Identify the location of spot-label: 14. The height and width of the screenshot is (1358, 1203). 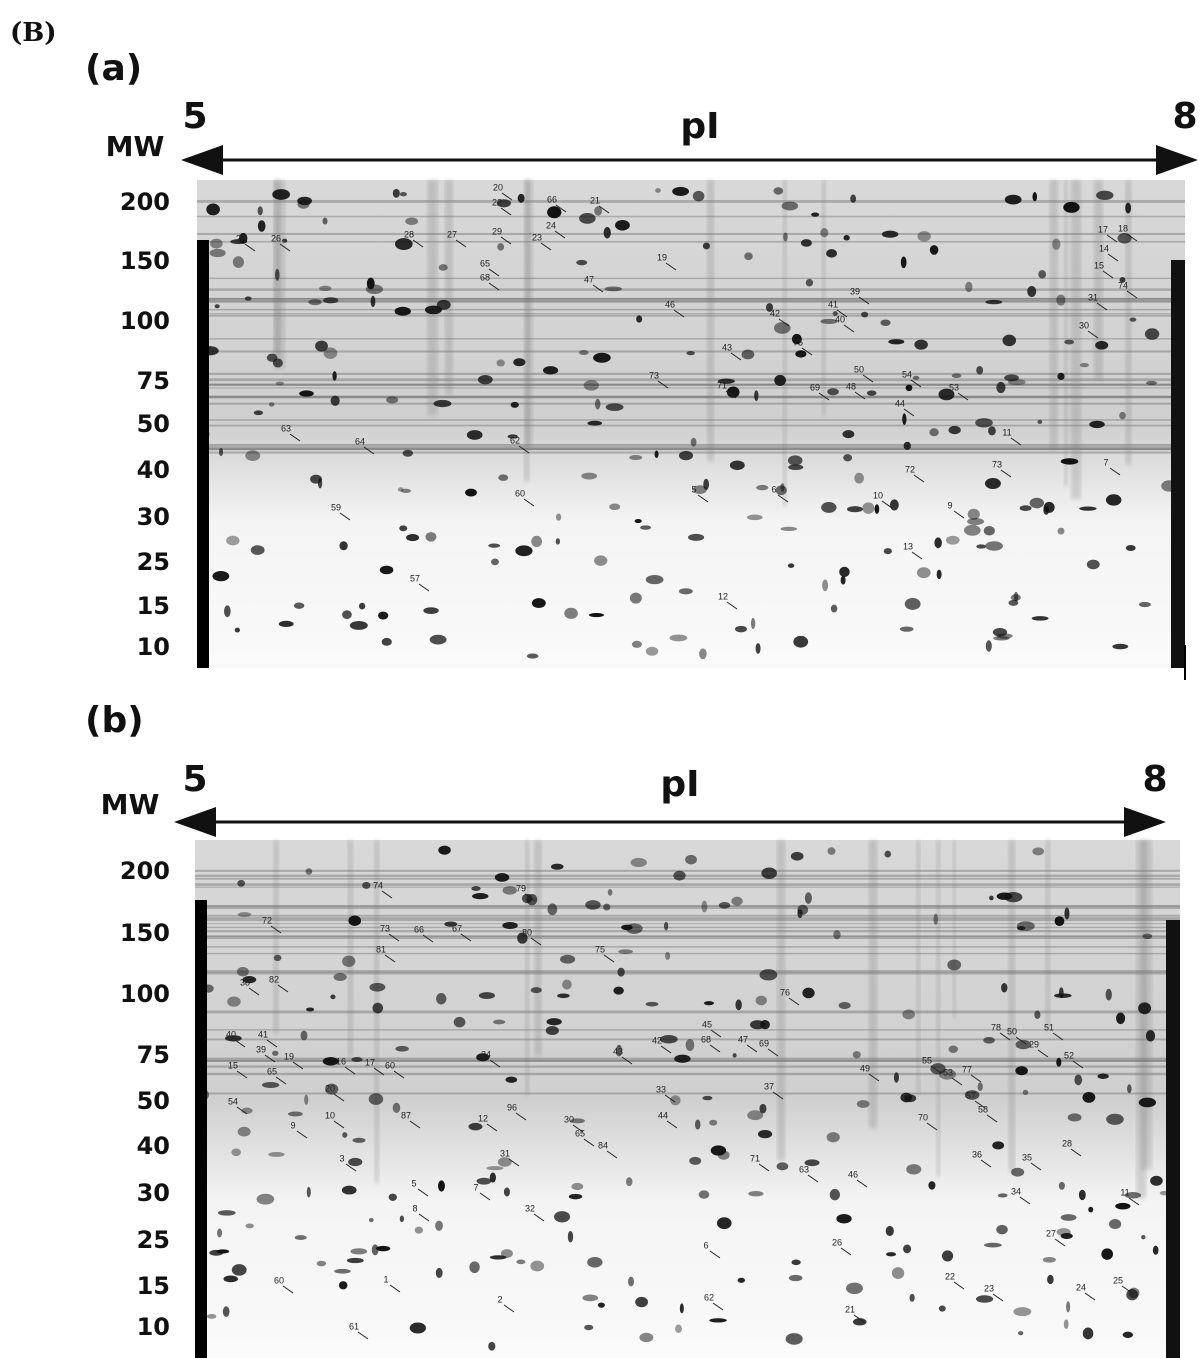
(1104, 248).